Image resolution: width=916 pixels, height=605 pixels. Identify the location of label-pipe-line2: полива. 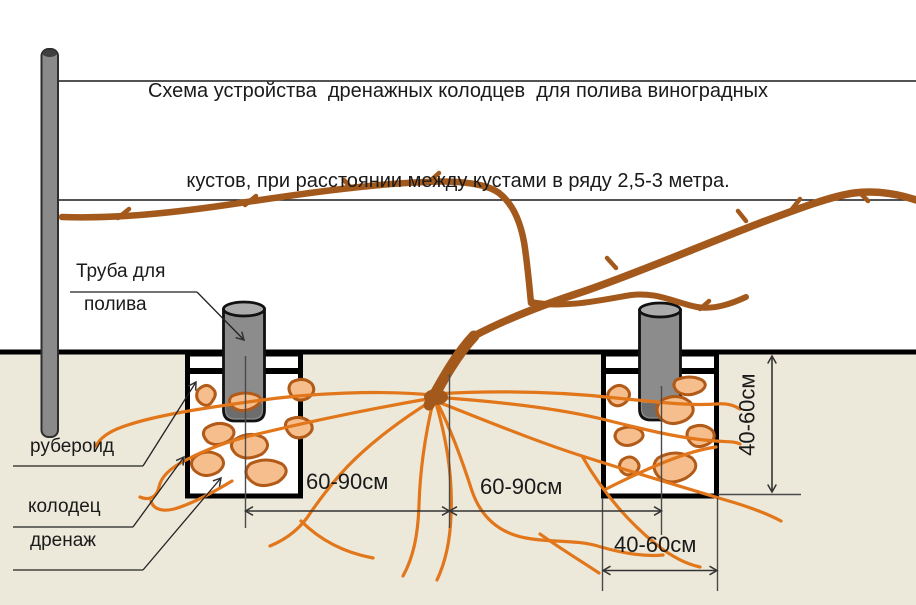
(115, 304).